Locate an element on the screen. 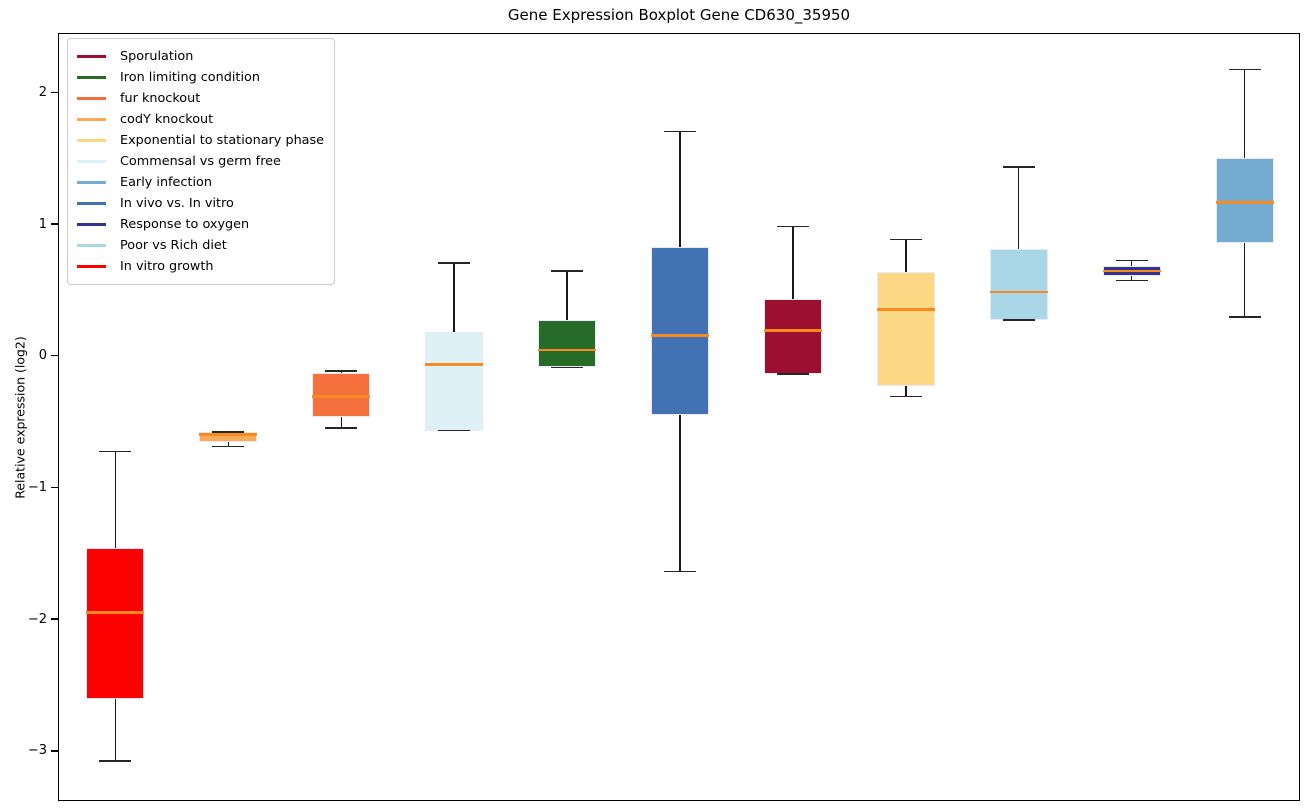 The image size is (1309, 812). y-tick-label: 0 is located at coordinates (42, 356).